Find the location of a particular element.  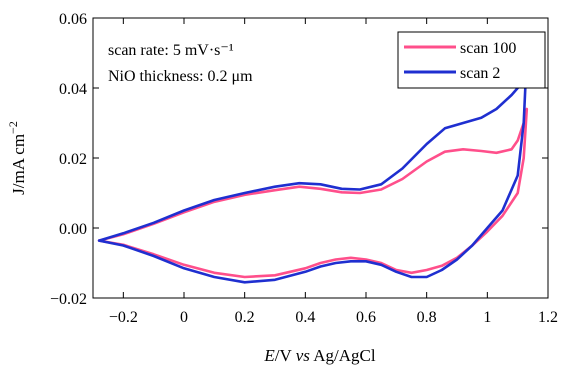

legend-label-scan-100: scan 100 is located at coordinates (488, 48).